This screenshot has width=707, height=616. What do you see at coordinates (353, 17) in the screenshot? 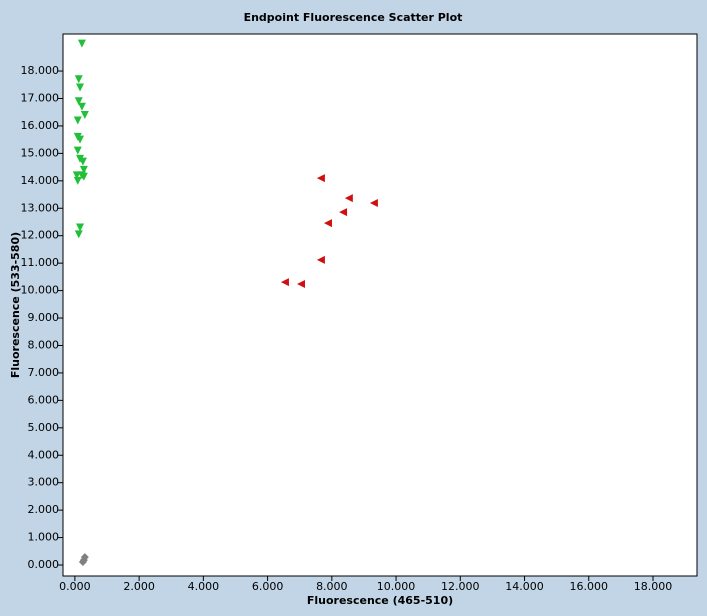
I see `chart-title: Endpoint Fluorescence Scatter Plot` at bounding box center [353, 17].